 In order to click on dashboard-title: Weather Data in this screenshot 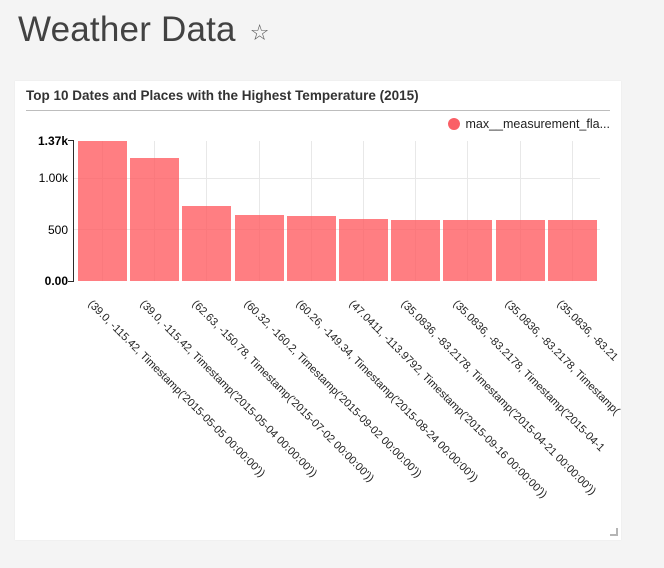, I will do `click(127, 29)`.